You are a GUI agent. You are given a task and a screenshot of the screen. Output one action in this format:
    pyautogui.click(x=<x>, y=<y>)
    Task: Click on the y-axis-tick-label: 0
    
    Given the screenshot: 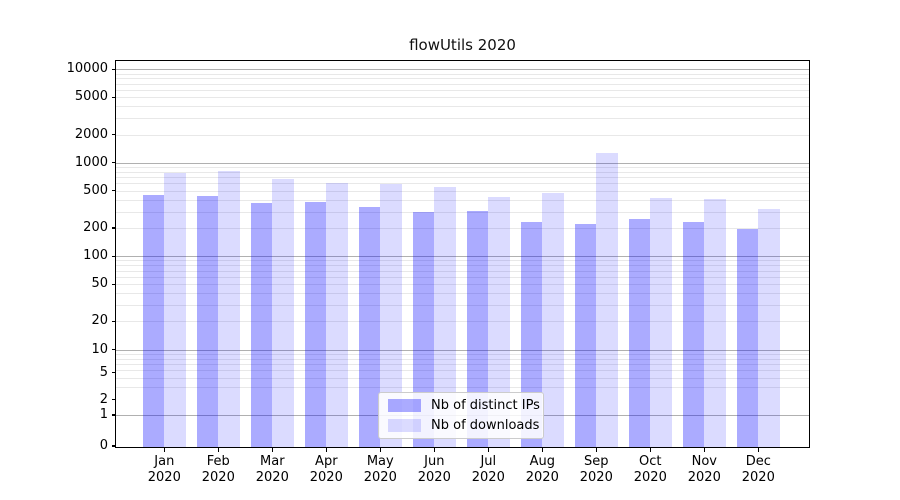 What is the action you would take?
    pyautogui.click(x=103, y=445)
    